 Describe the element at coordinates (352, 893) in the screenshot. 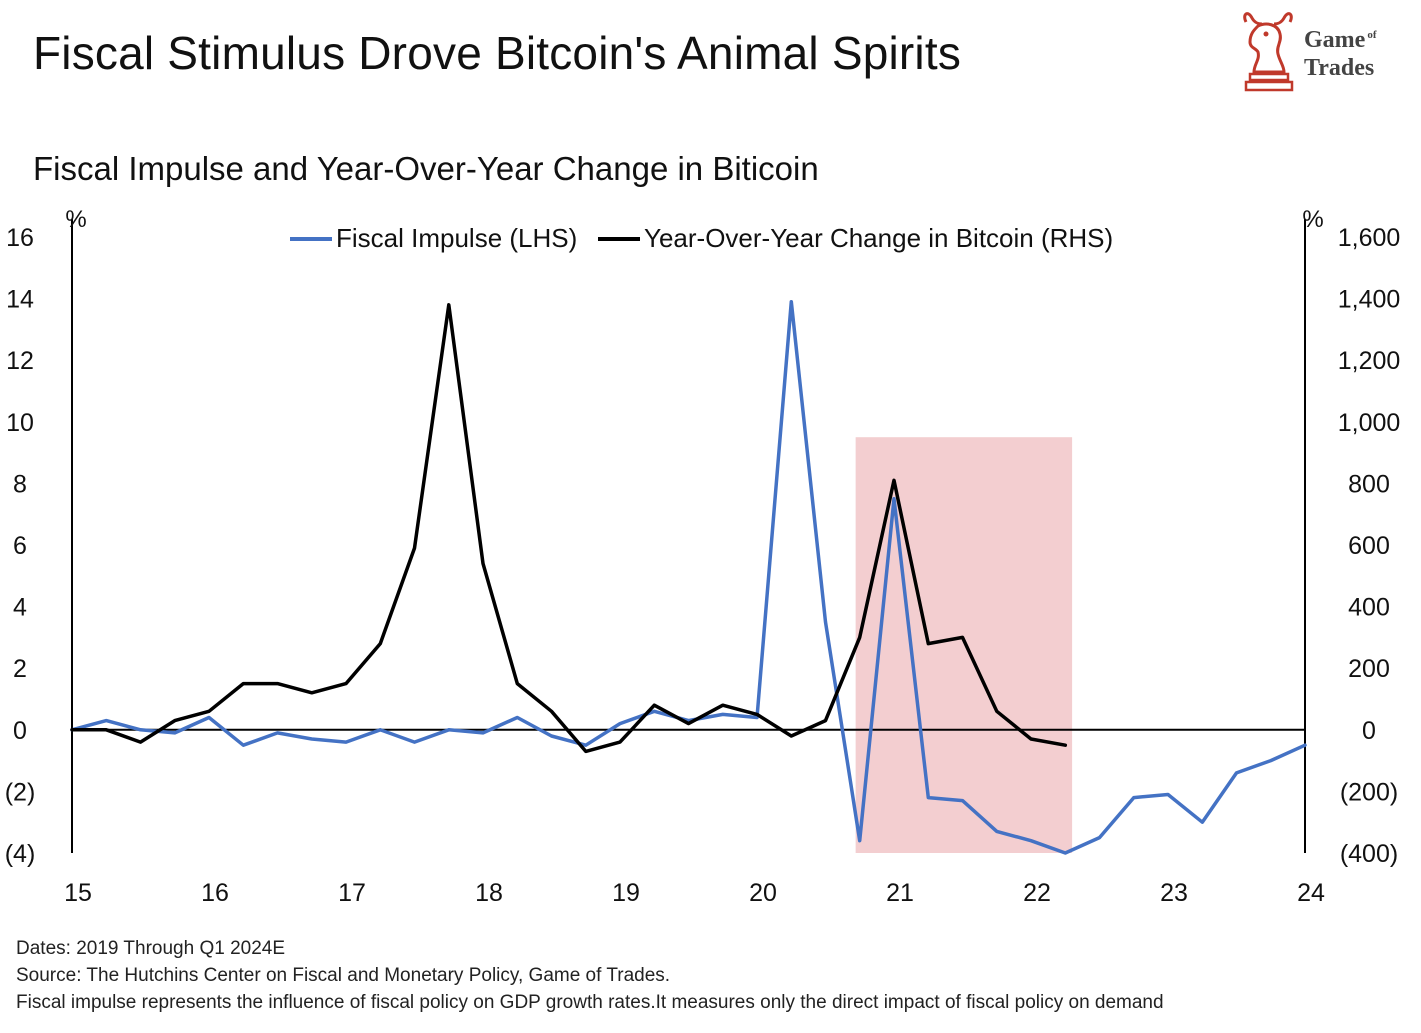

I see `x-tick-label: 17` at that location.